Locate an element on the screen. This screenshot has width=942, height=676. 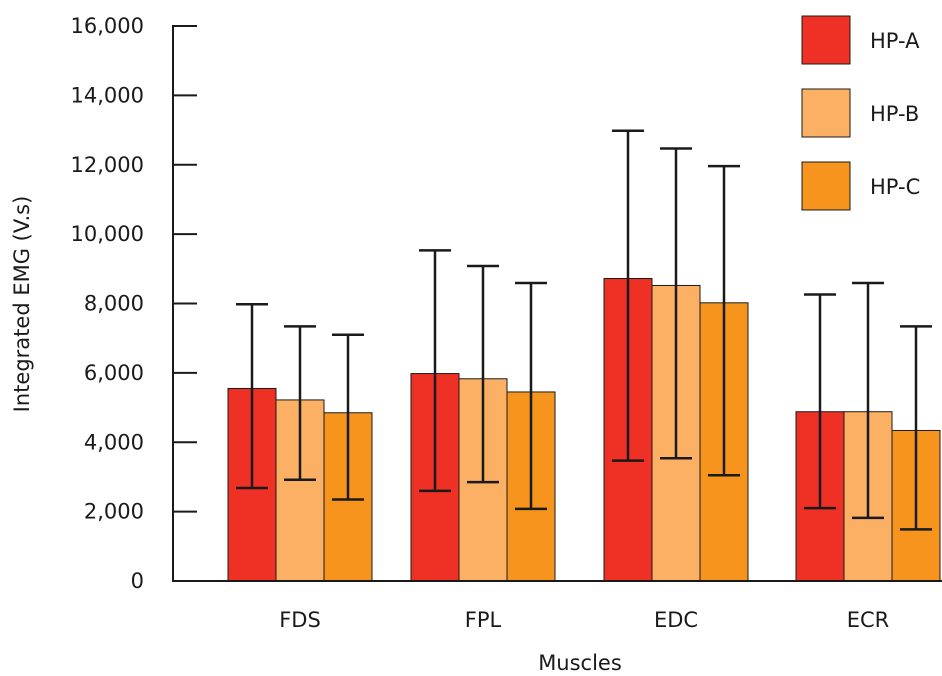
legend: HP-A HP-B HP-C is located at coordinates (860, 113).